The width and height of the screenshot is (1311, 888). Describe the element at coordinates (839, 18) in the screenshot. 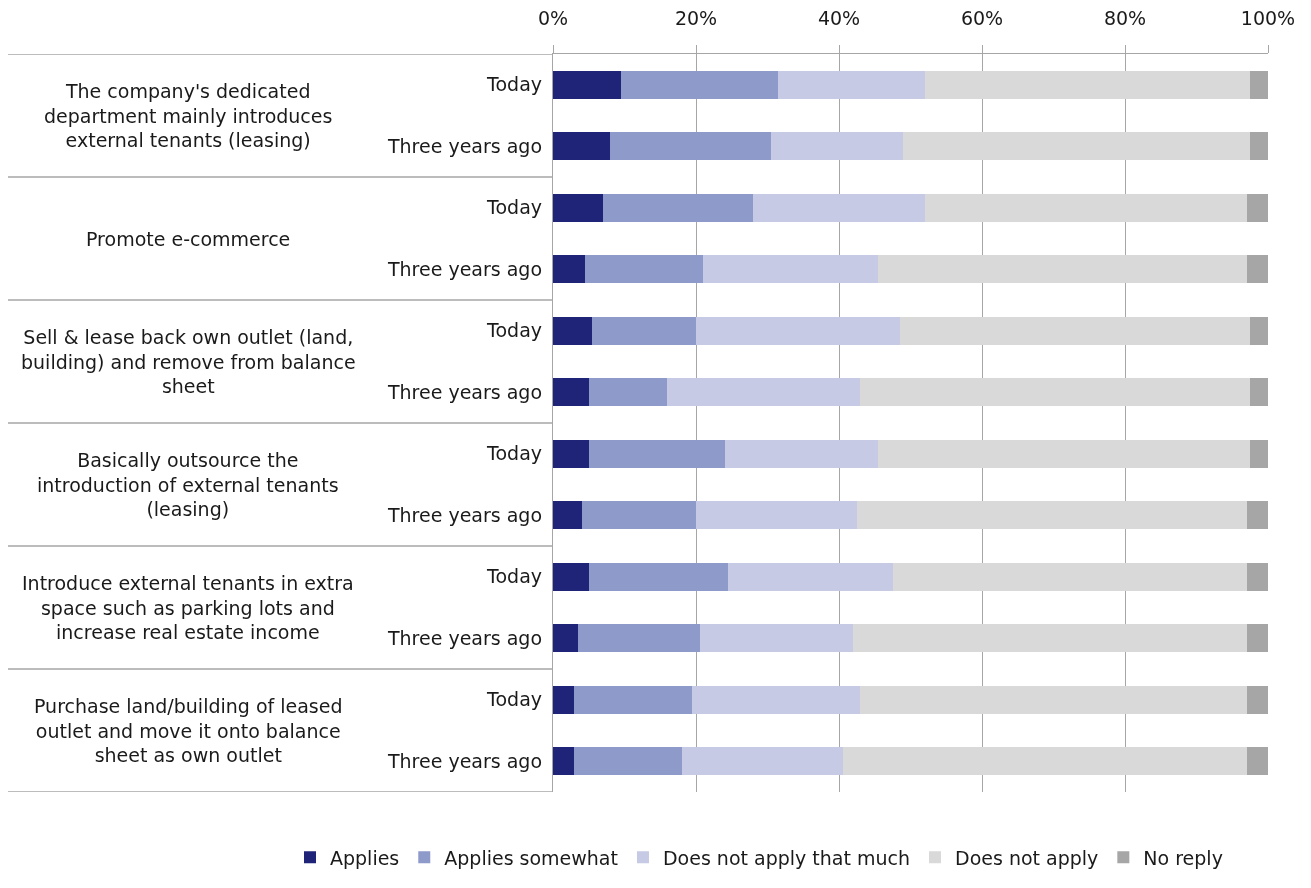

I see `x-tick-label: 40%` at that location.